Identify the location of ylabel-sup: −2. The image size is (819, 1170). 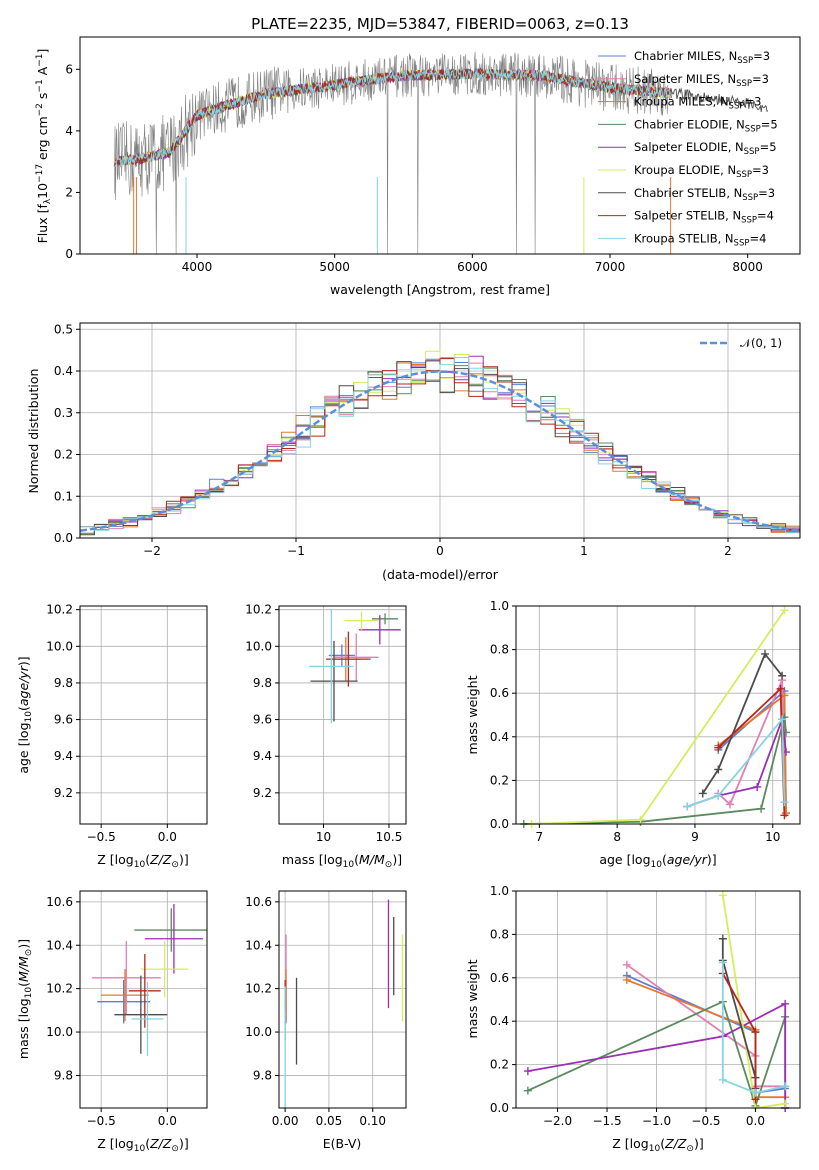
(40, 109).